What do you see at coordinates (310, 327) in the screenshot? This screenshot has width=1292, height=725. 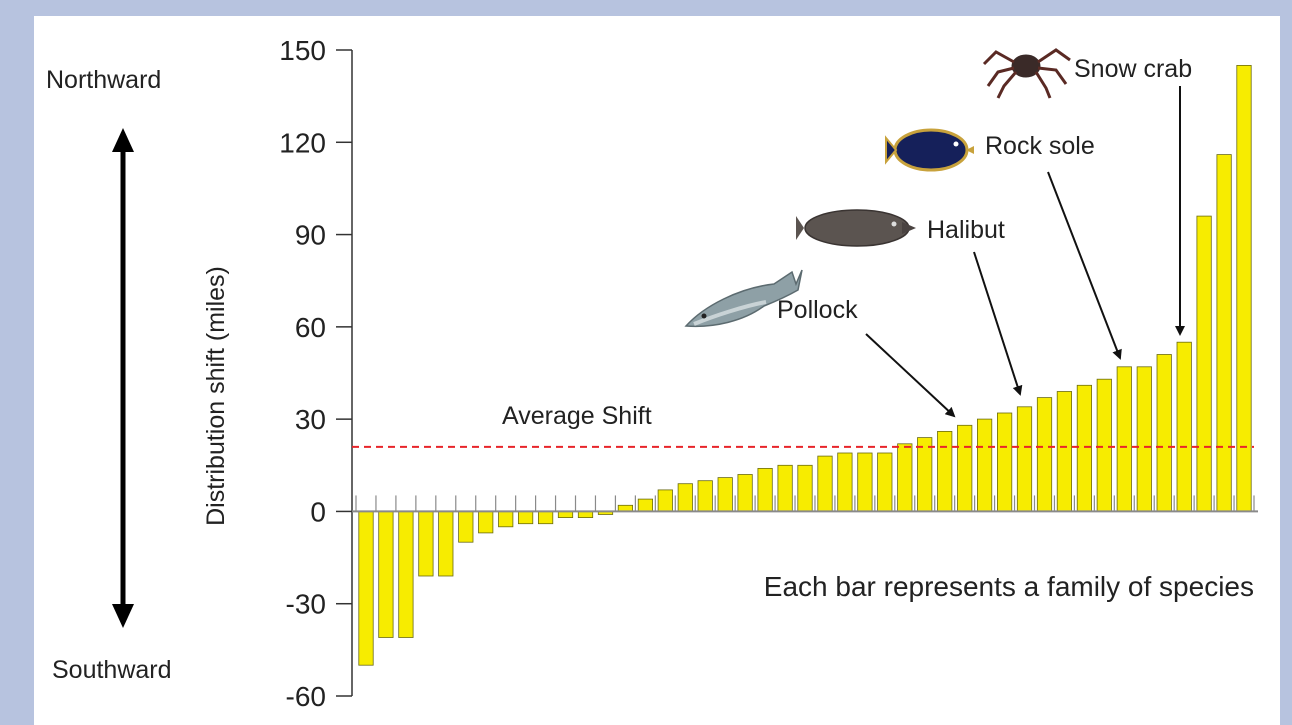 I see `y-tick-label: 60` at bounding box center [310, 327].